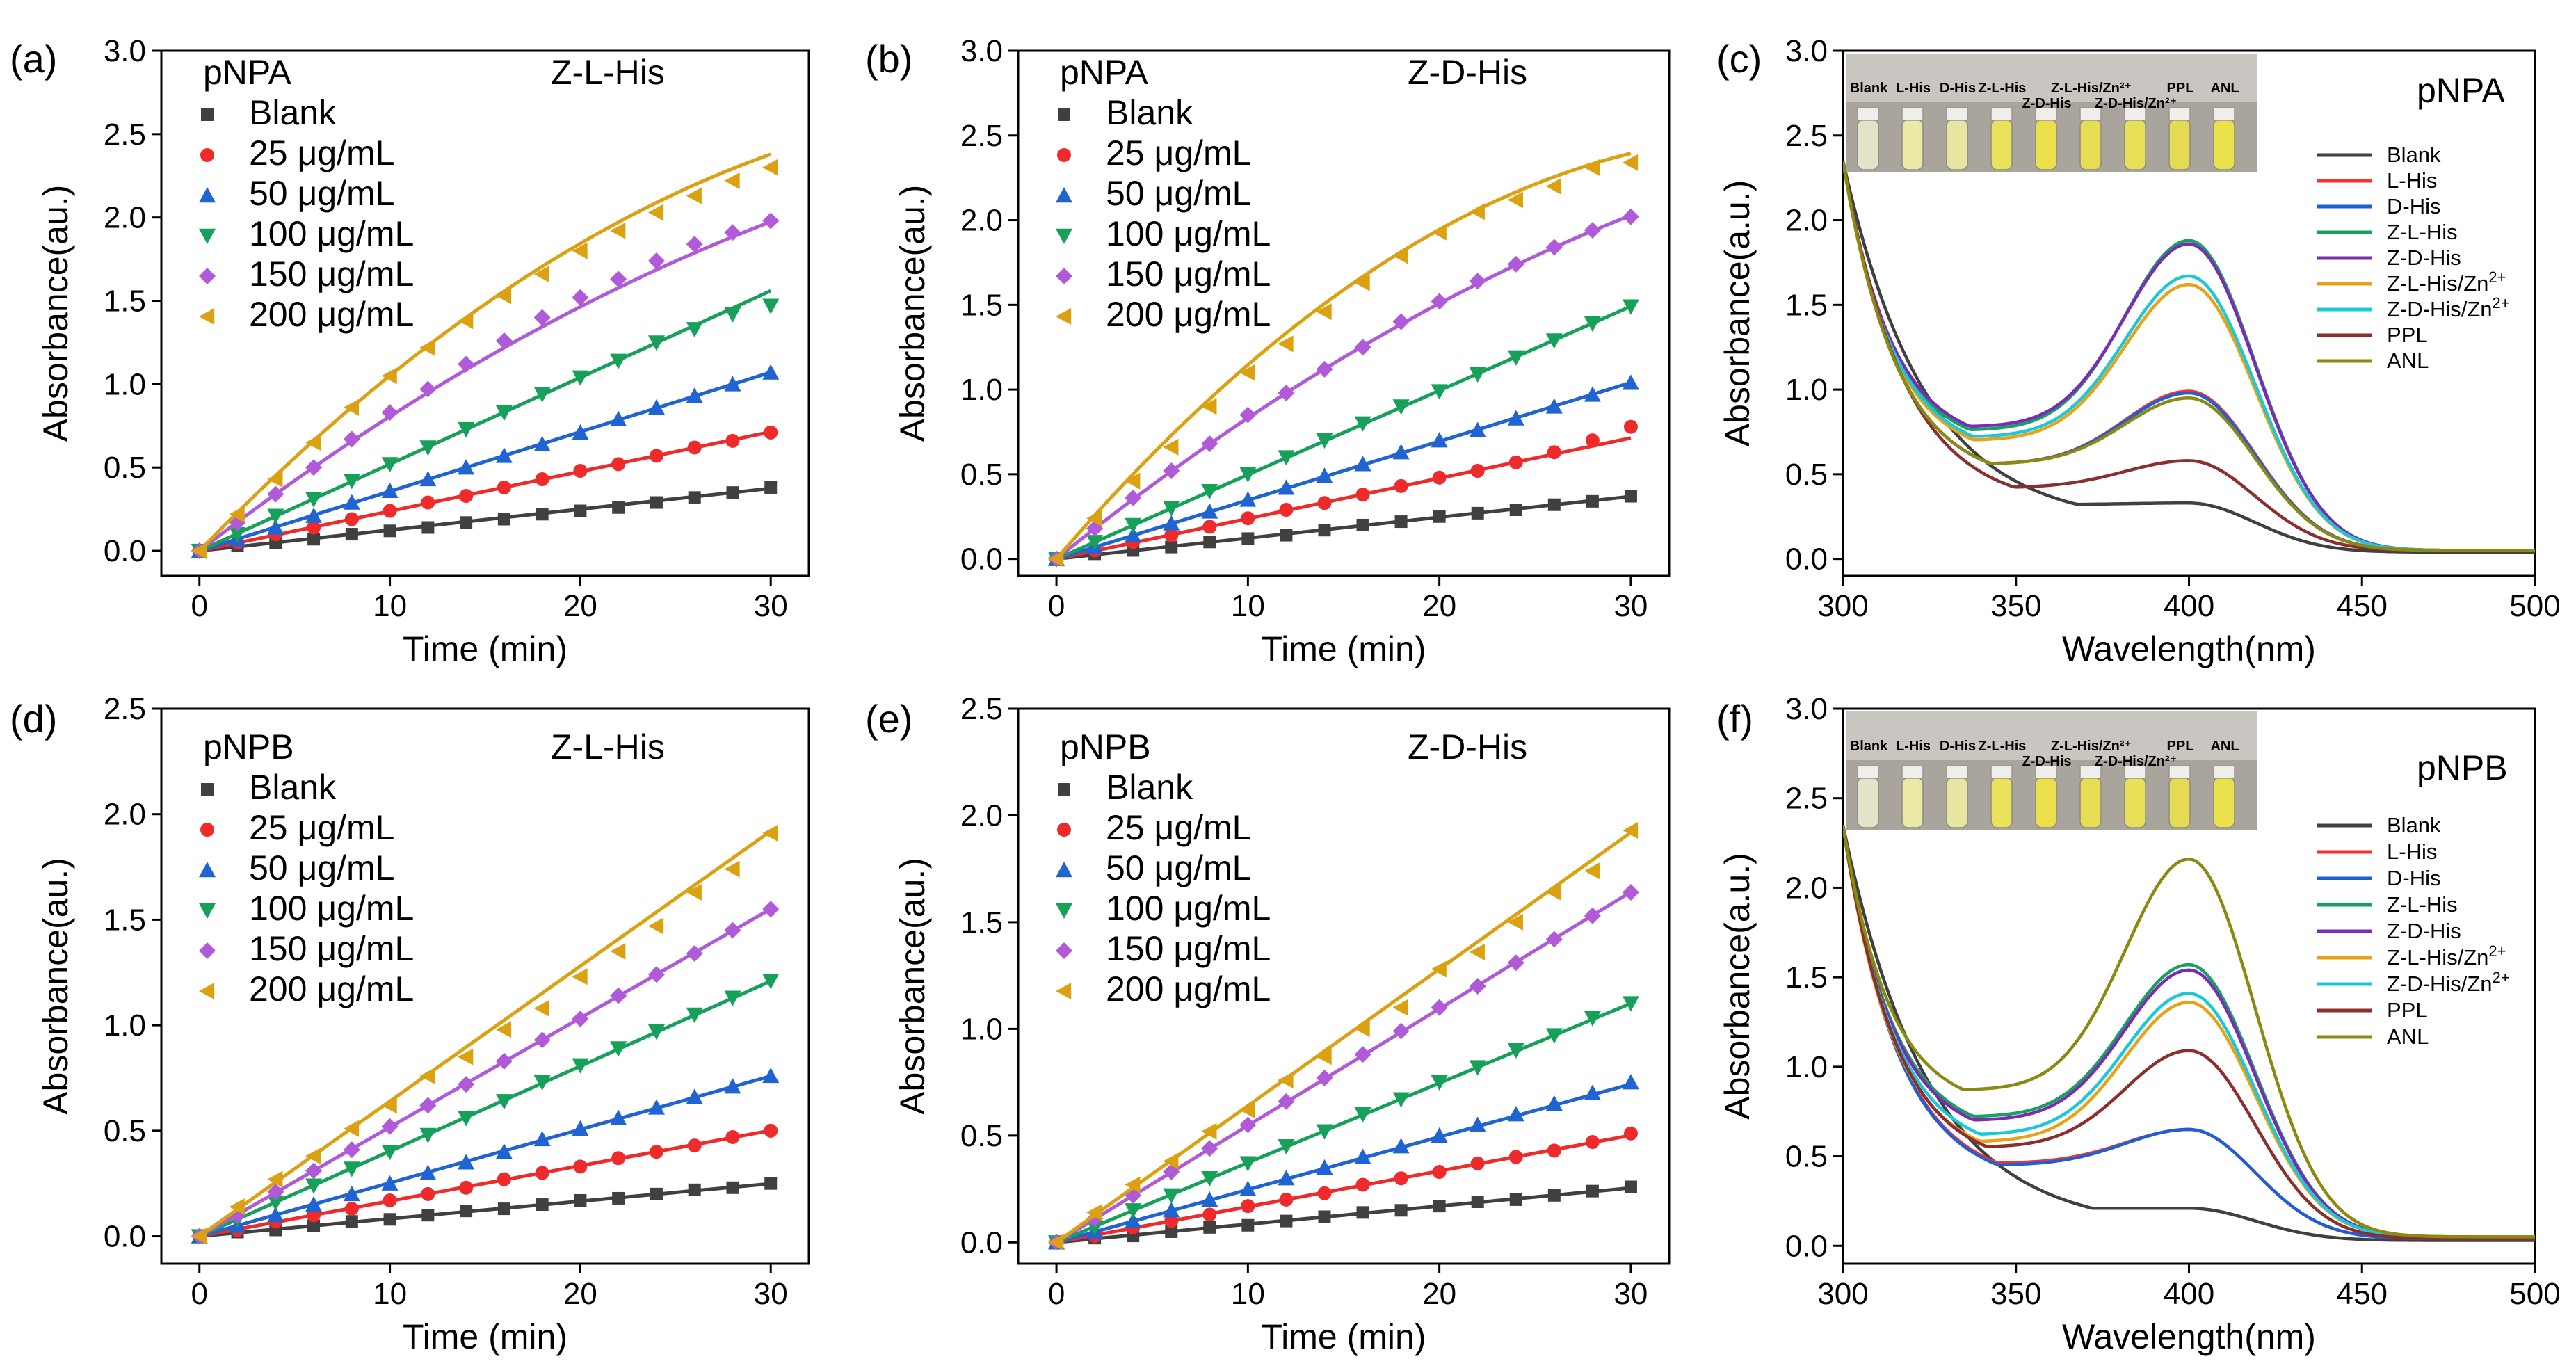 Image resolution: width=2576 pixels, height=1368 pixels. Describe the element at coordinates (1843, 606) in the screenshot. I see `x-tick-label: 300` at that location.